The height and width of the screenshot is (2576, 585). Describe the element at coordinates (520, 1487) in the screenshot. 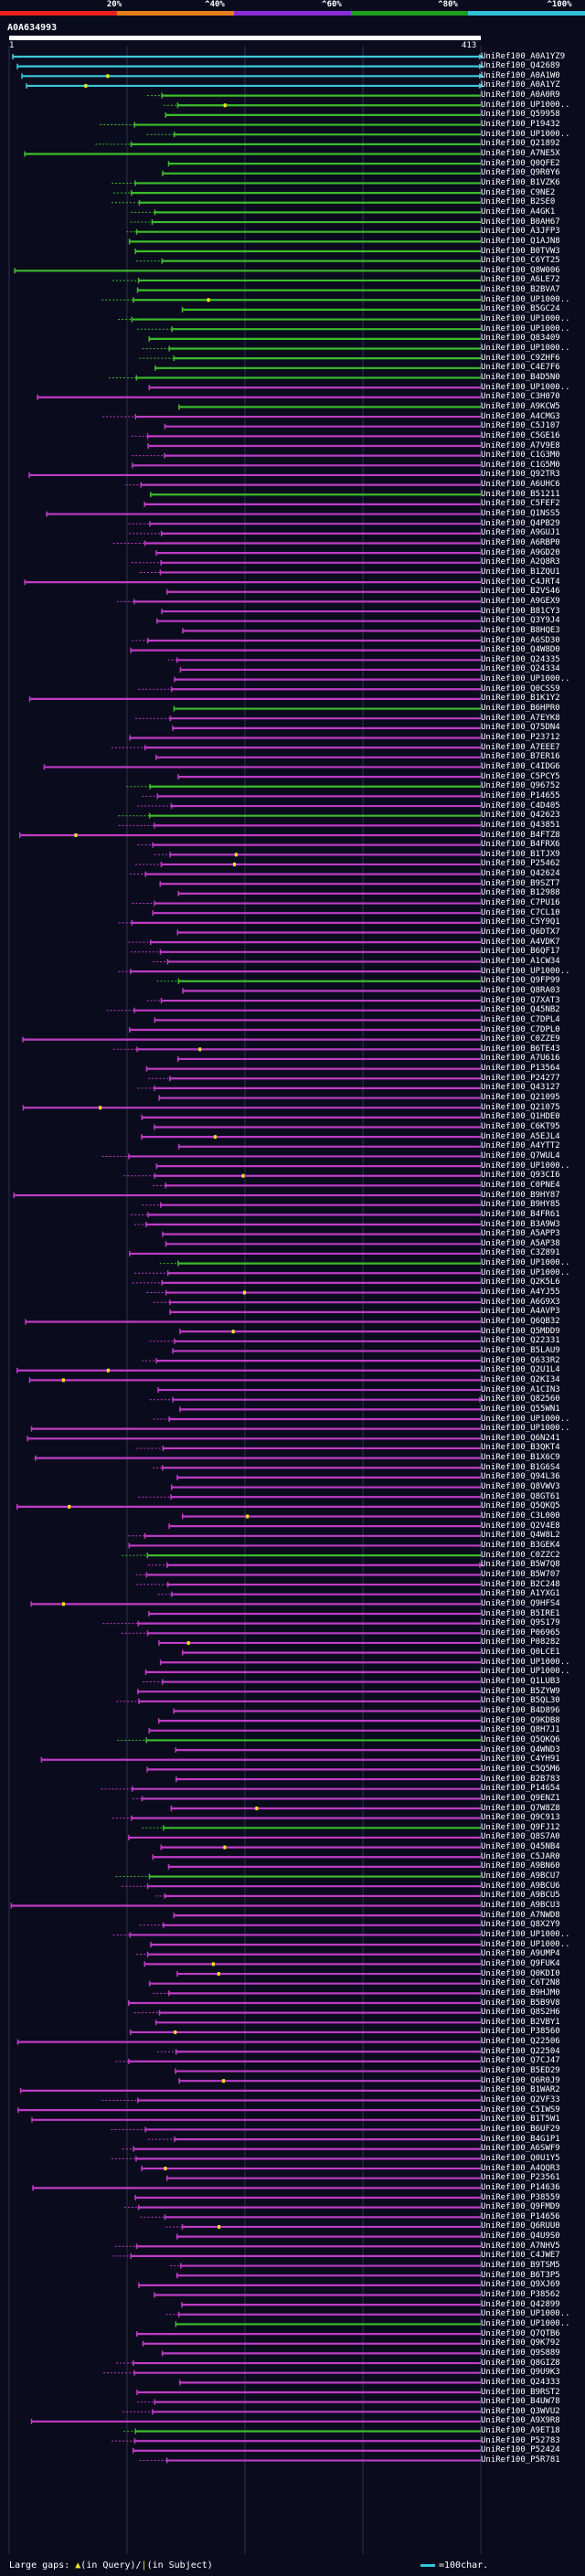

I see `hit-label-link: UniRef100_Q8VWV3` at that location.